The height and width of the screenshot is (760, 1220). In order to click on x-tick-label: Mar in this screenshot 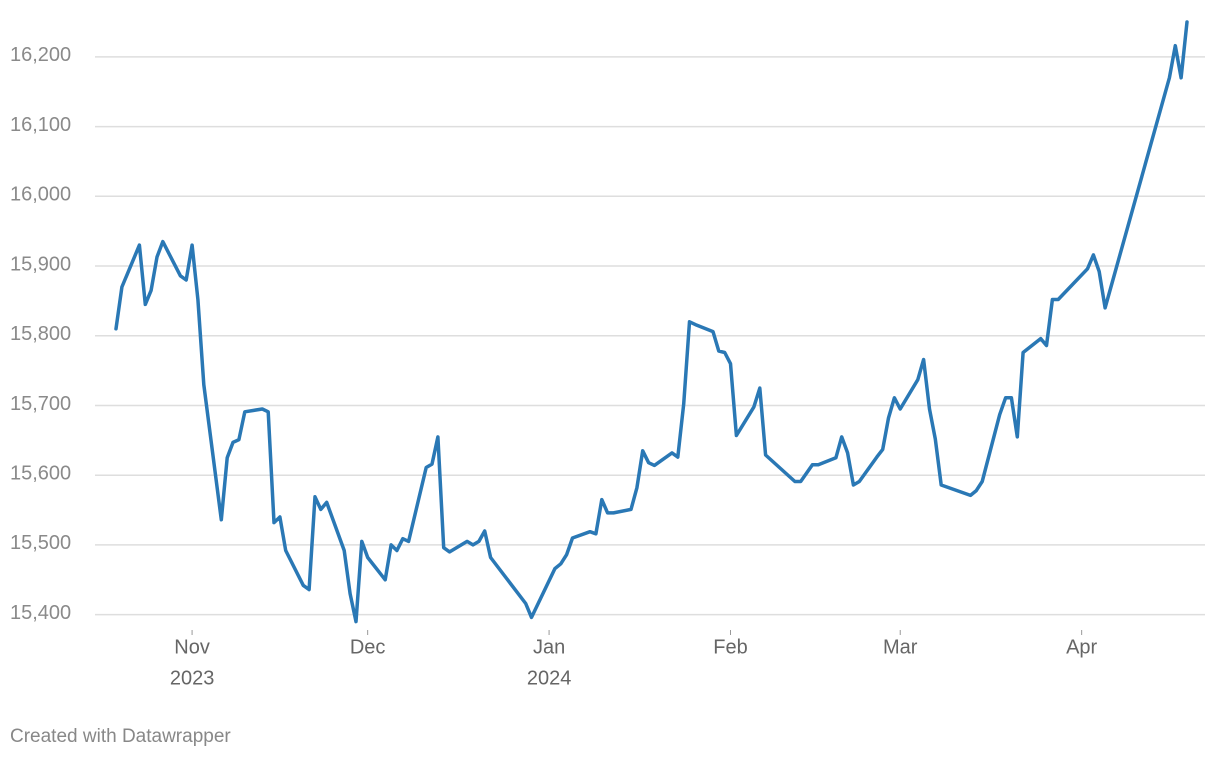, I will do `click(900, 647)`.